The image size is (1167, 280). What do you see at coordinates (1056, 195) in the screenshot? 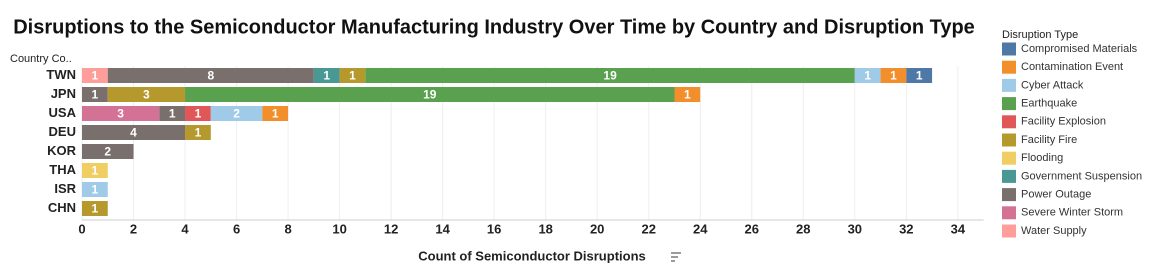
I see `legend-label: Power Outage` at bounding box center [1056, 195].